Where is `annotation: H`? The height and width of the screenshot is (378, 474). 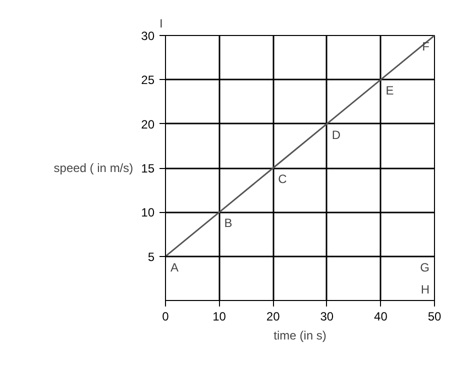 annotation: H is located at coordinates (425, 289).